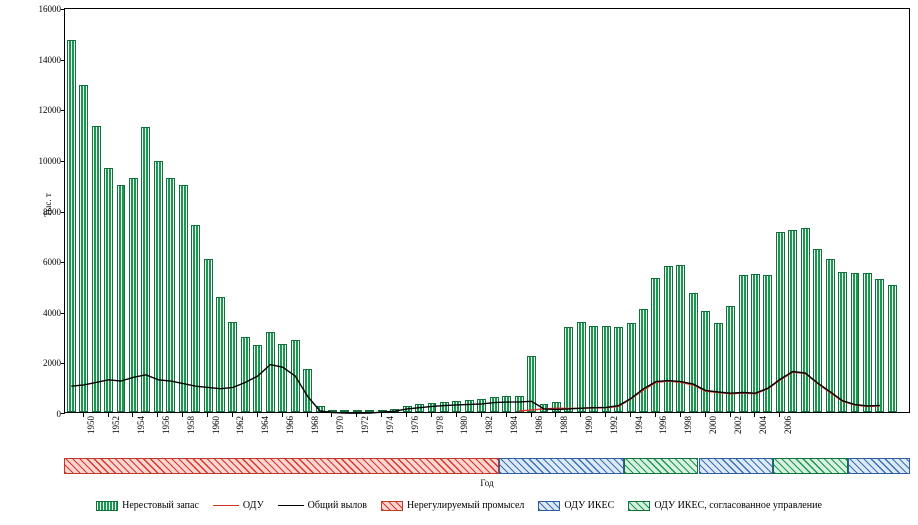  What do you see at coordinates (638, 425) in the screenshot?
I see `x-tick-label: 1994` at bounding box center [638, 425].